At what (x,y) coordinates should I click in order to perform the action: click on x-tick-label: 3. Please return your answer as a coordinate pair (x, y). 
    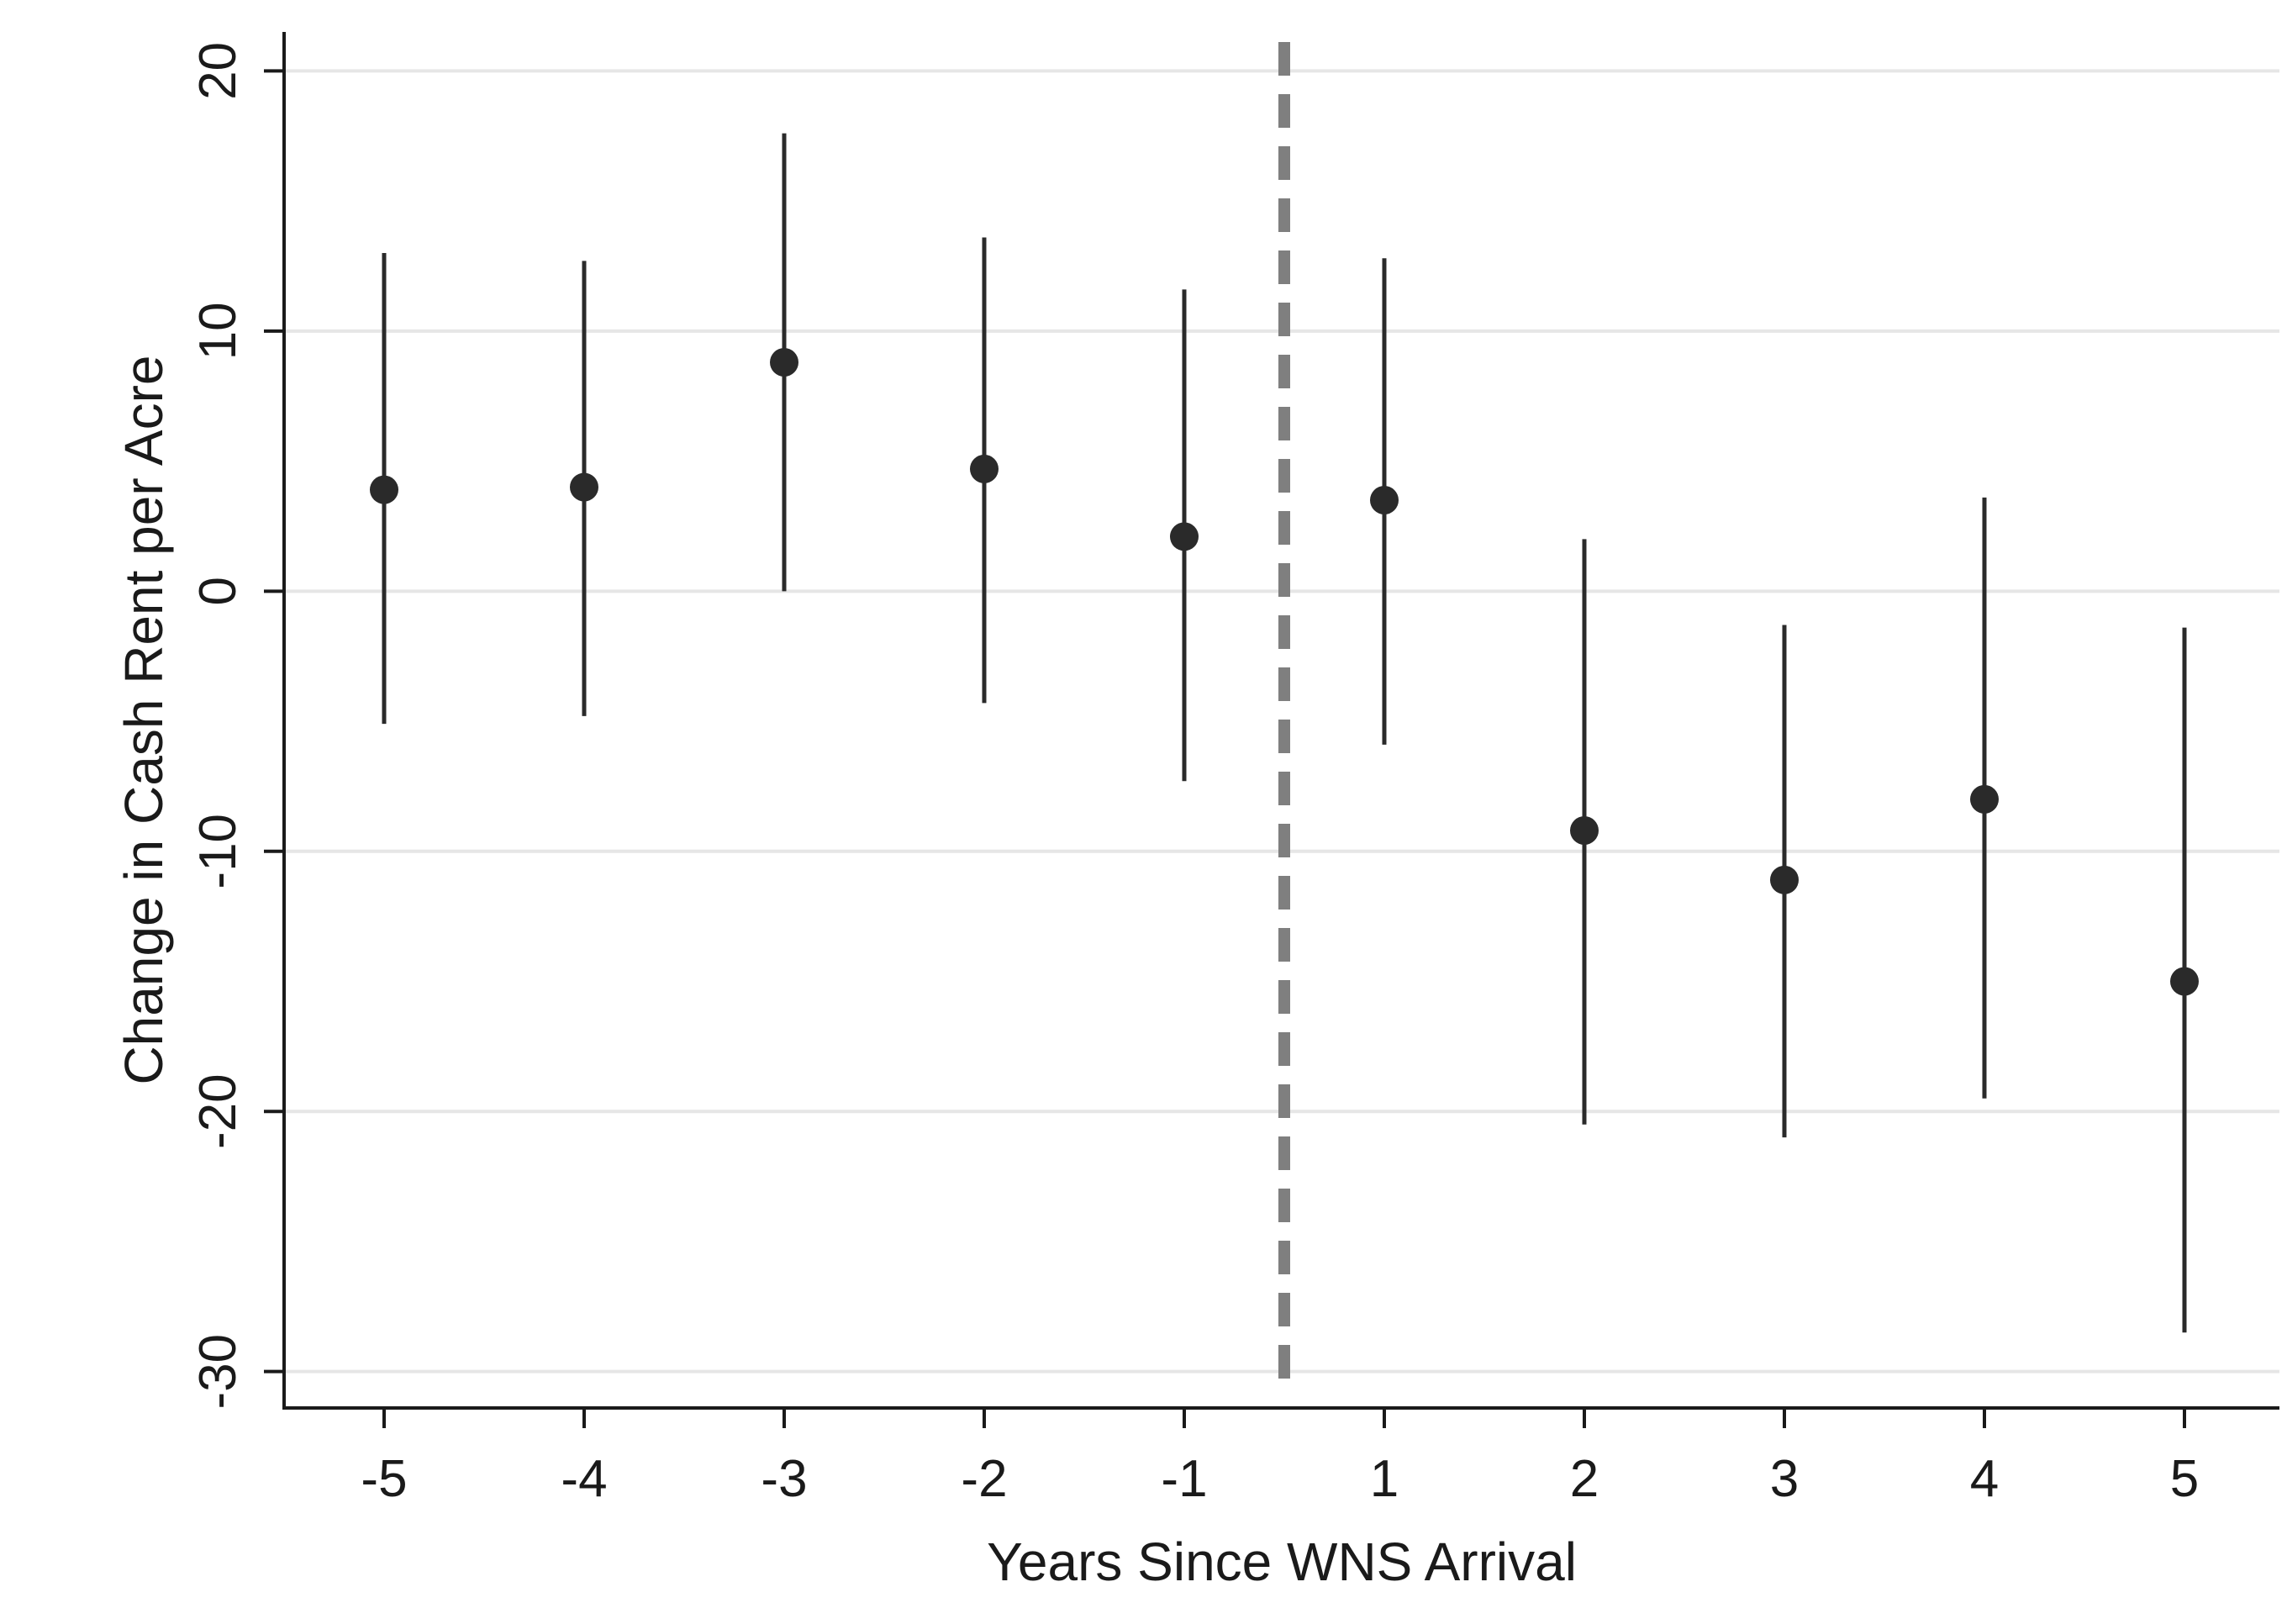
    Looking at the image, I should click on (1784, 1479).